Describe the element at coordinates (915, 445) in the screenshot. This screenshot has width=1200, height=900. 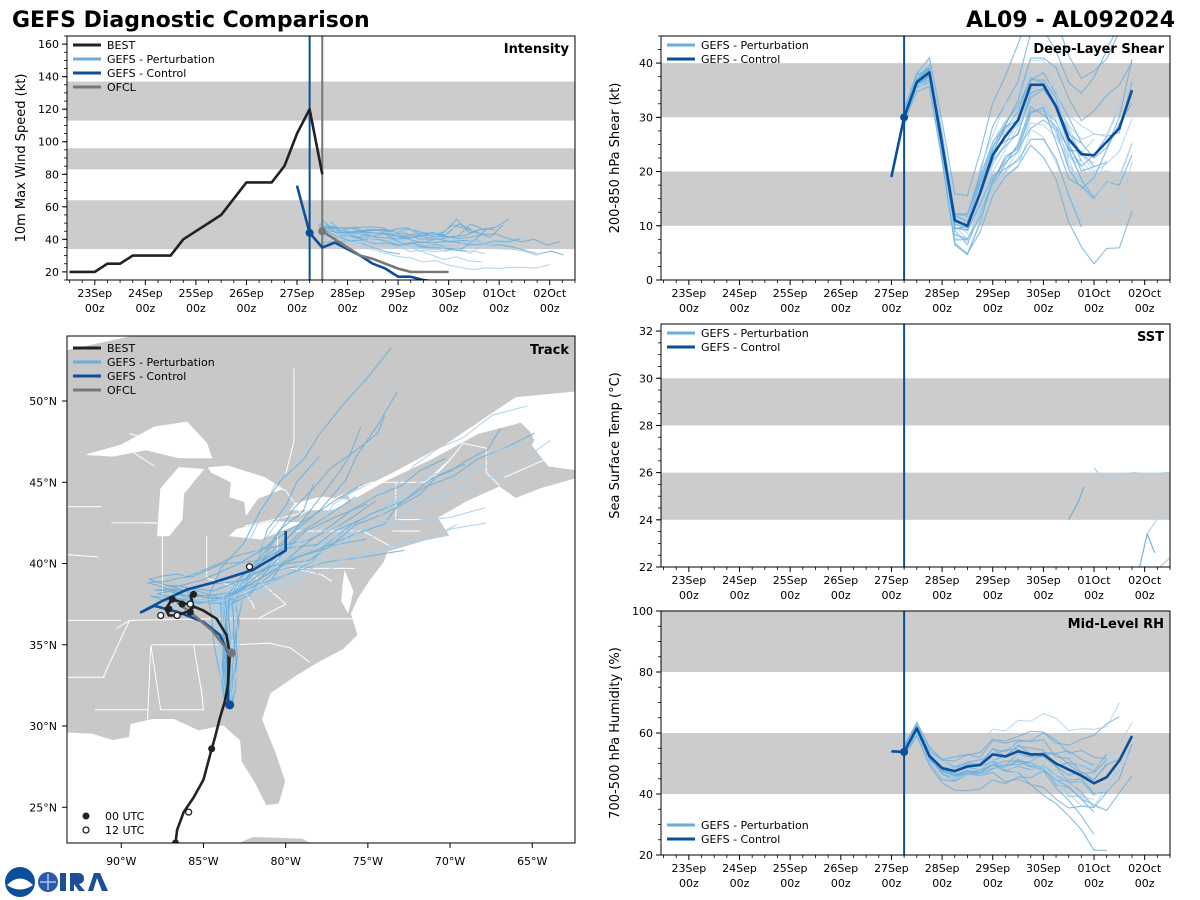
I see `sst-plot-area` at that location.